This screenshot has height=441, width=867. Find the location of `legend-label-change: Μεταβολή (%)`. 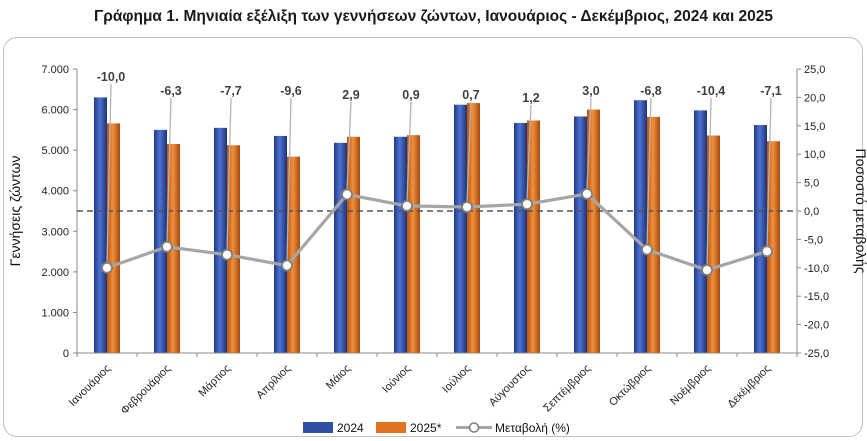

legend-label-change: Μεταβολή (%) is located at coordinates (532, 428).